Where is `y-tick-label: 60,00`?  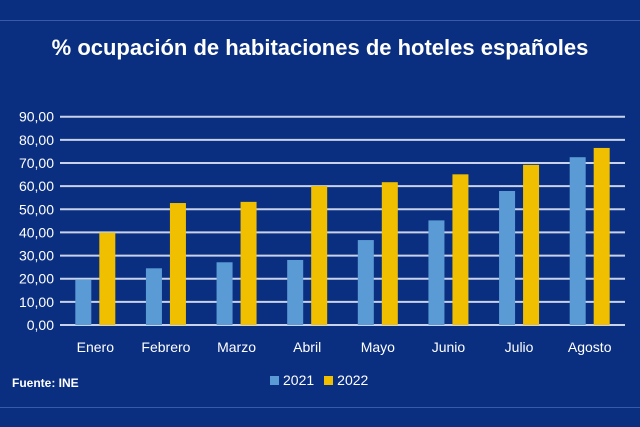 y-tick-label: 60,00 is located at coordinates (36, 186).